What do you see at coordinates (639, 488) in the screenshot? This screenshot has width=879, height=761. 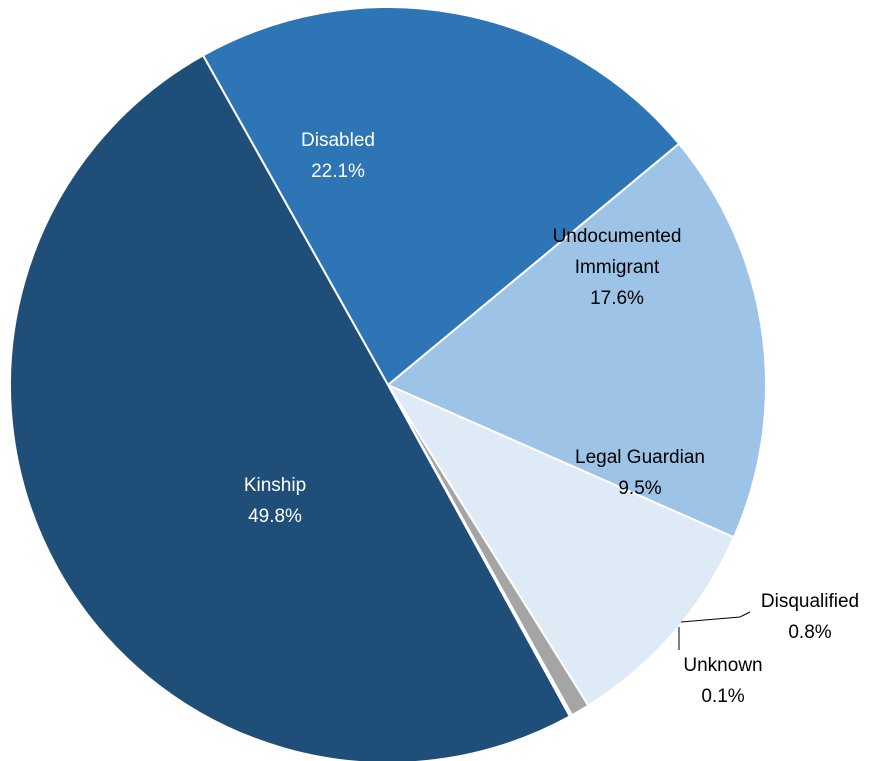 I see `data-label-value-legal-guardian: 9.5%` at bounding box center [639, 488].